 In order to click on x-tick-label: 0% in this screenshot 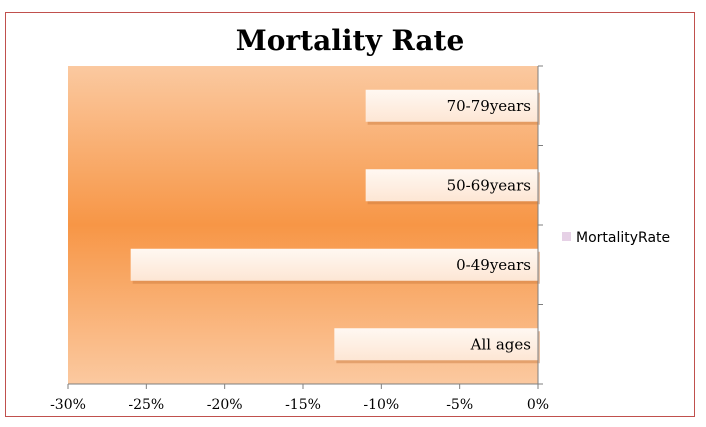, I will do `click(538, 405)`.